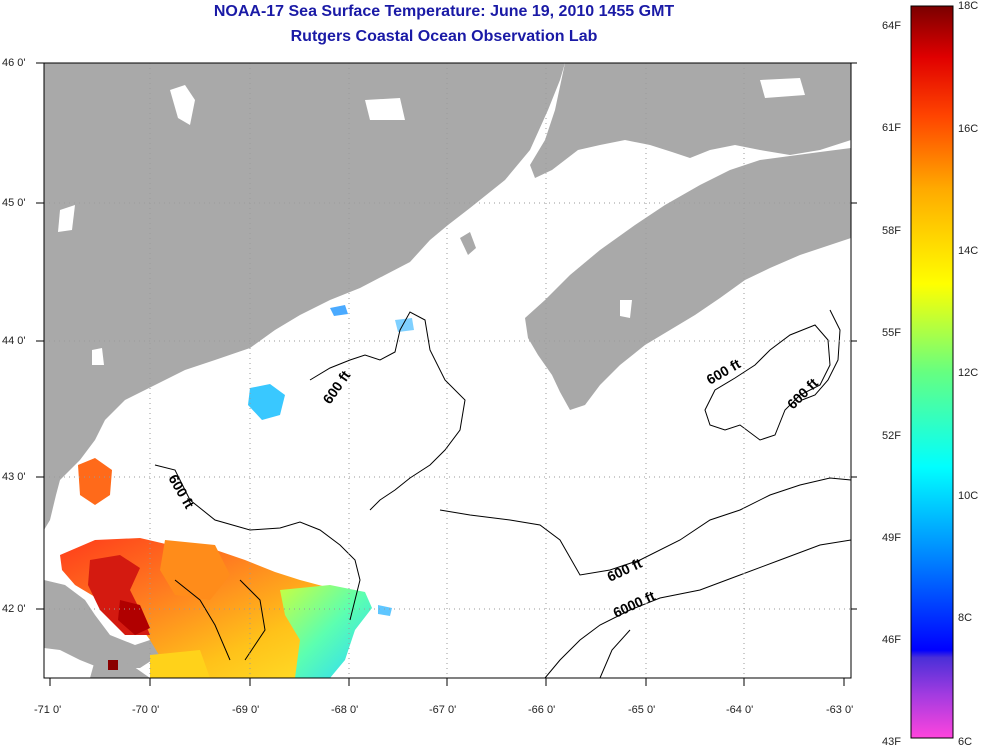  Describe the element at coordinates (443, 710) in the screenshot. I see `lon-label: -67 0'` at that location.